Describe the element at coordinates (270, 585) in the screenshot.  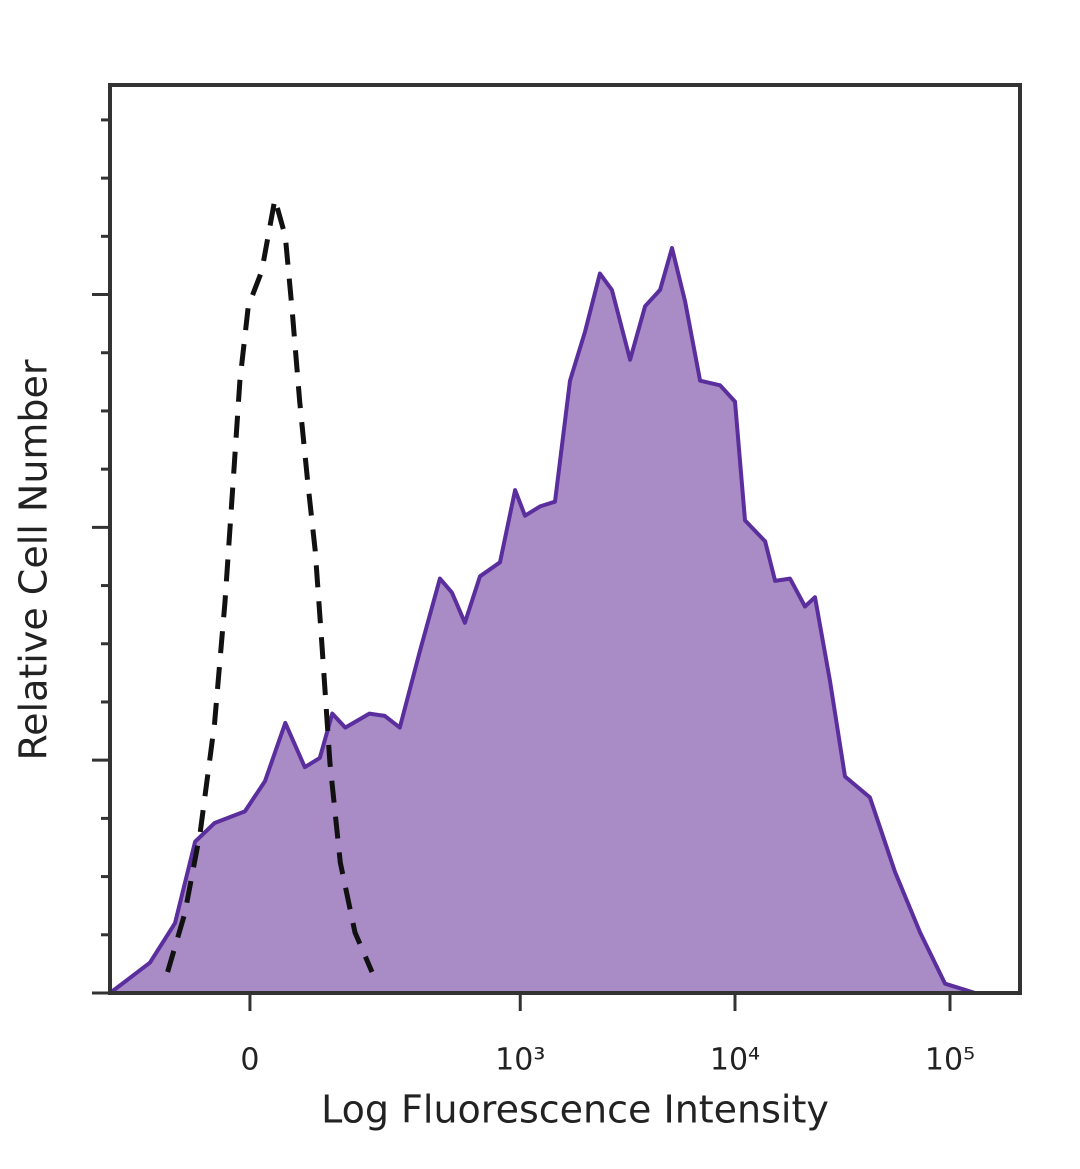
I see `histogram-line` at that location.